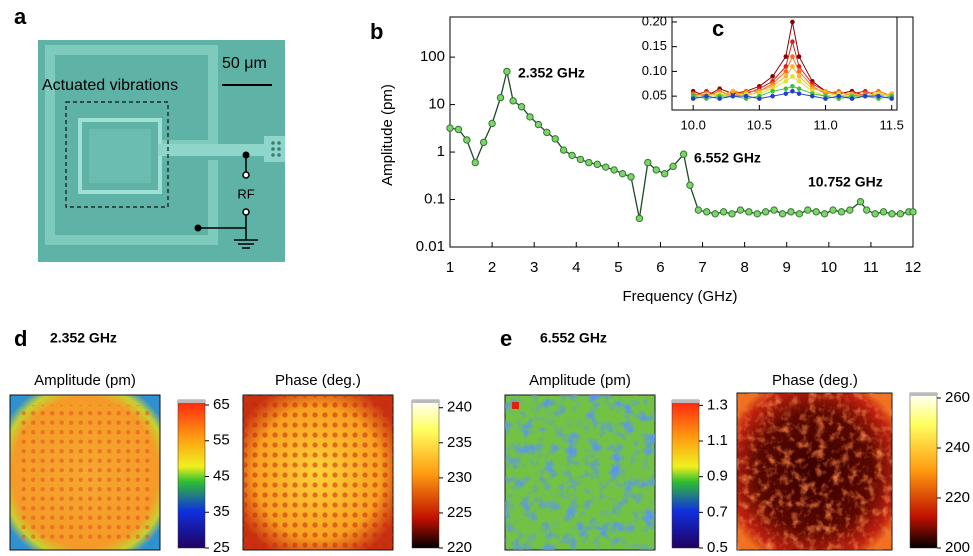  I want to click on y-tick-label: 0.15, so click(654, 45).